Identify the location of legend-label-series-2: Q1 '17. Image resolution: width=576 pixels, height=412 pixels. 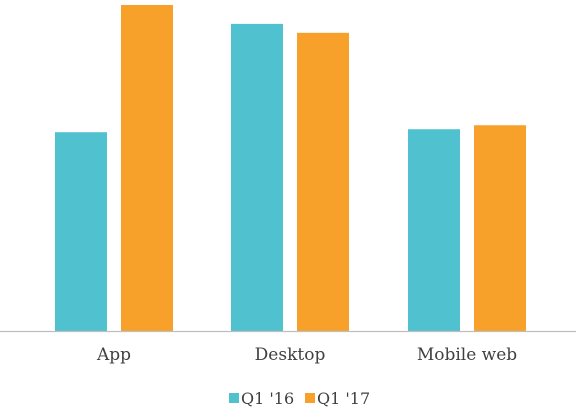
(343, 398).